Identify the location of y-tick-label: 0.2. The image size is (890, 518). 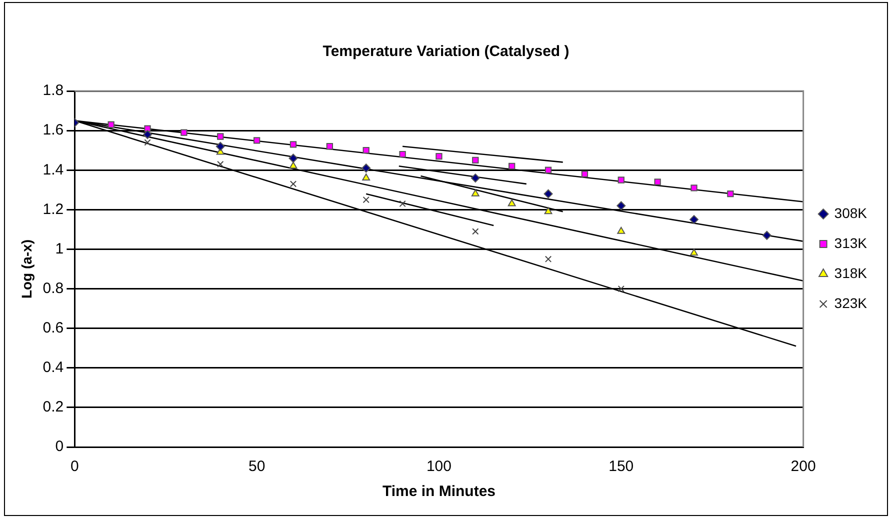
(53, 407).